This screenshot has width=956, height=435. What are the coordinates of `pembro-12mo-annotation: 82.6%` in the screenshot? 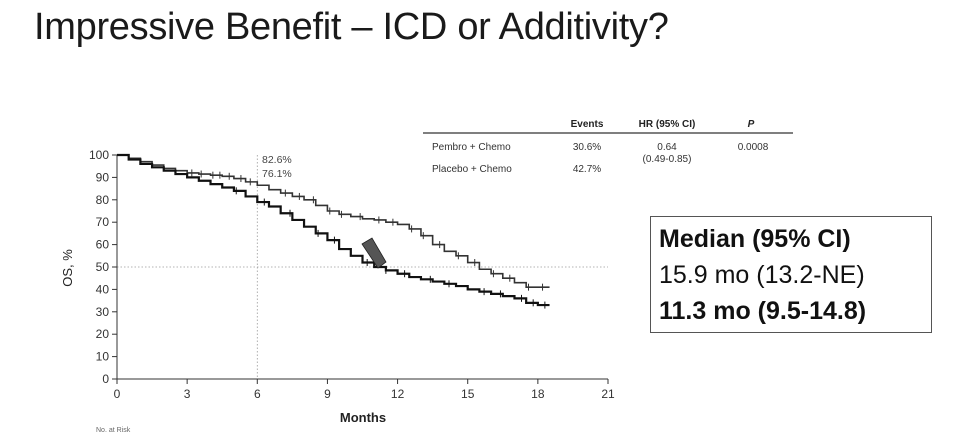 It's located at (277, 160).